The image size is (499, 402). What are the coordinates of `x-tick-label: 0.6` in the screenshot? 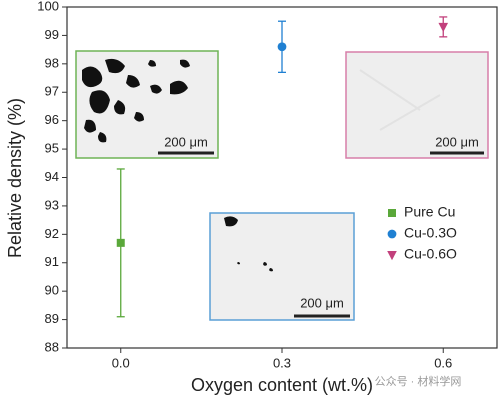 It's located at (443, 362).